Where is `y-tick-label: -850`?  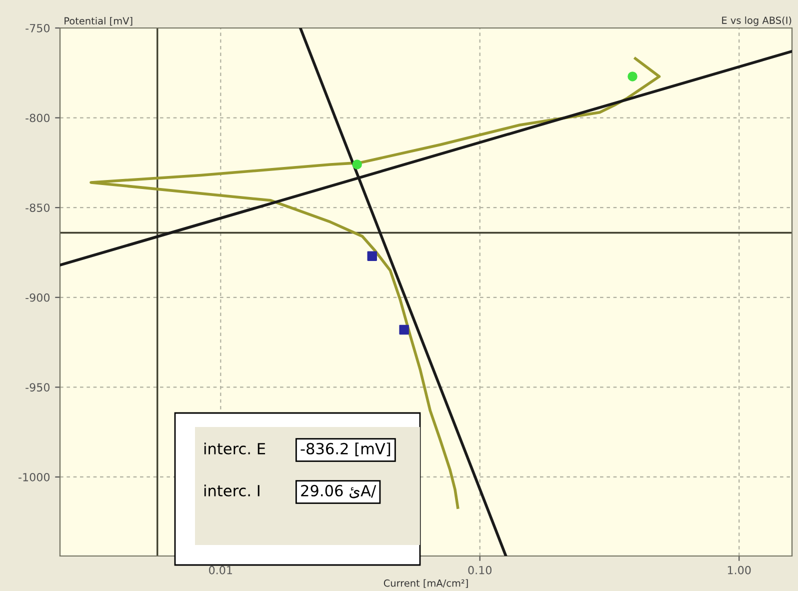
y-tick-label: -850 is located at coordinates (38, 208).